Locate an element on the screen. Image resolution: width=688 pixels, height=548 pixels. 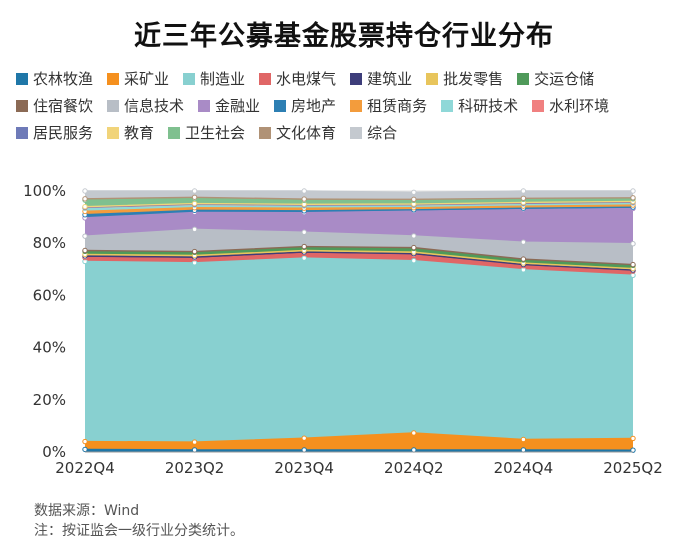
legend-label: 采矿业 is located at coordinates (147, 79).